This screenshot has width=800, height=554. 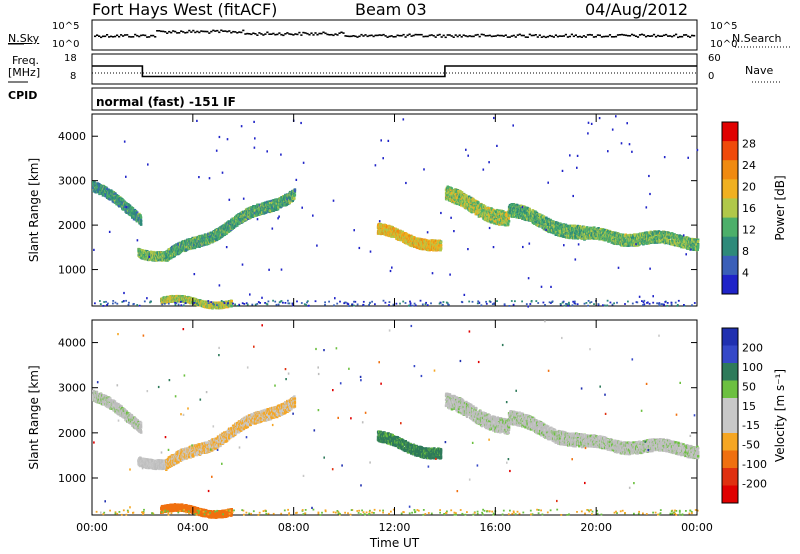 I want to click on nave-label: Nave, so click(x=759, y=70).